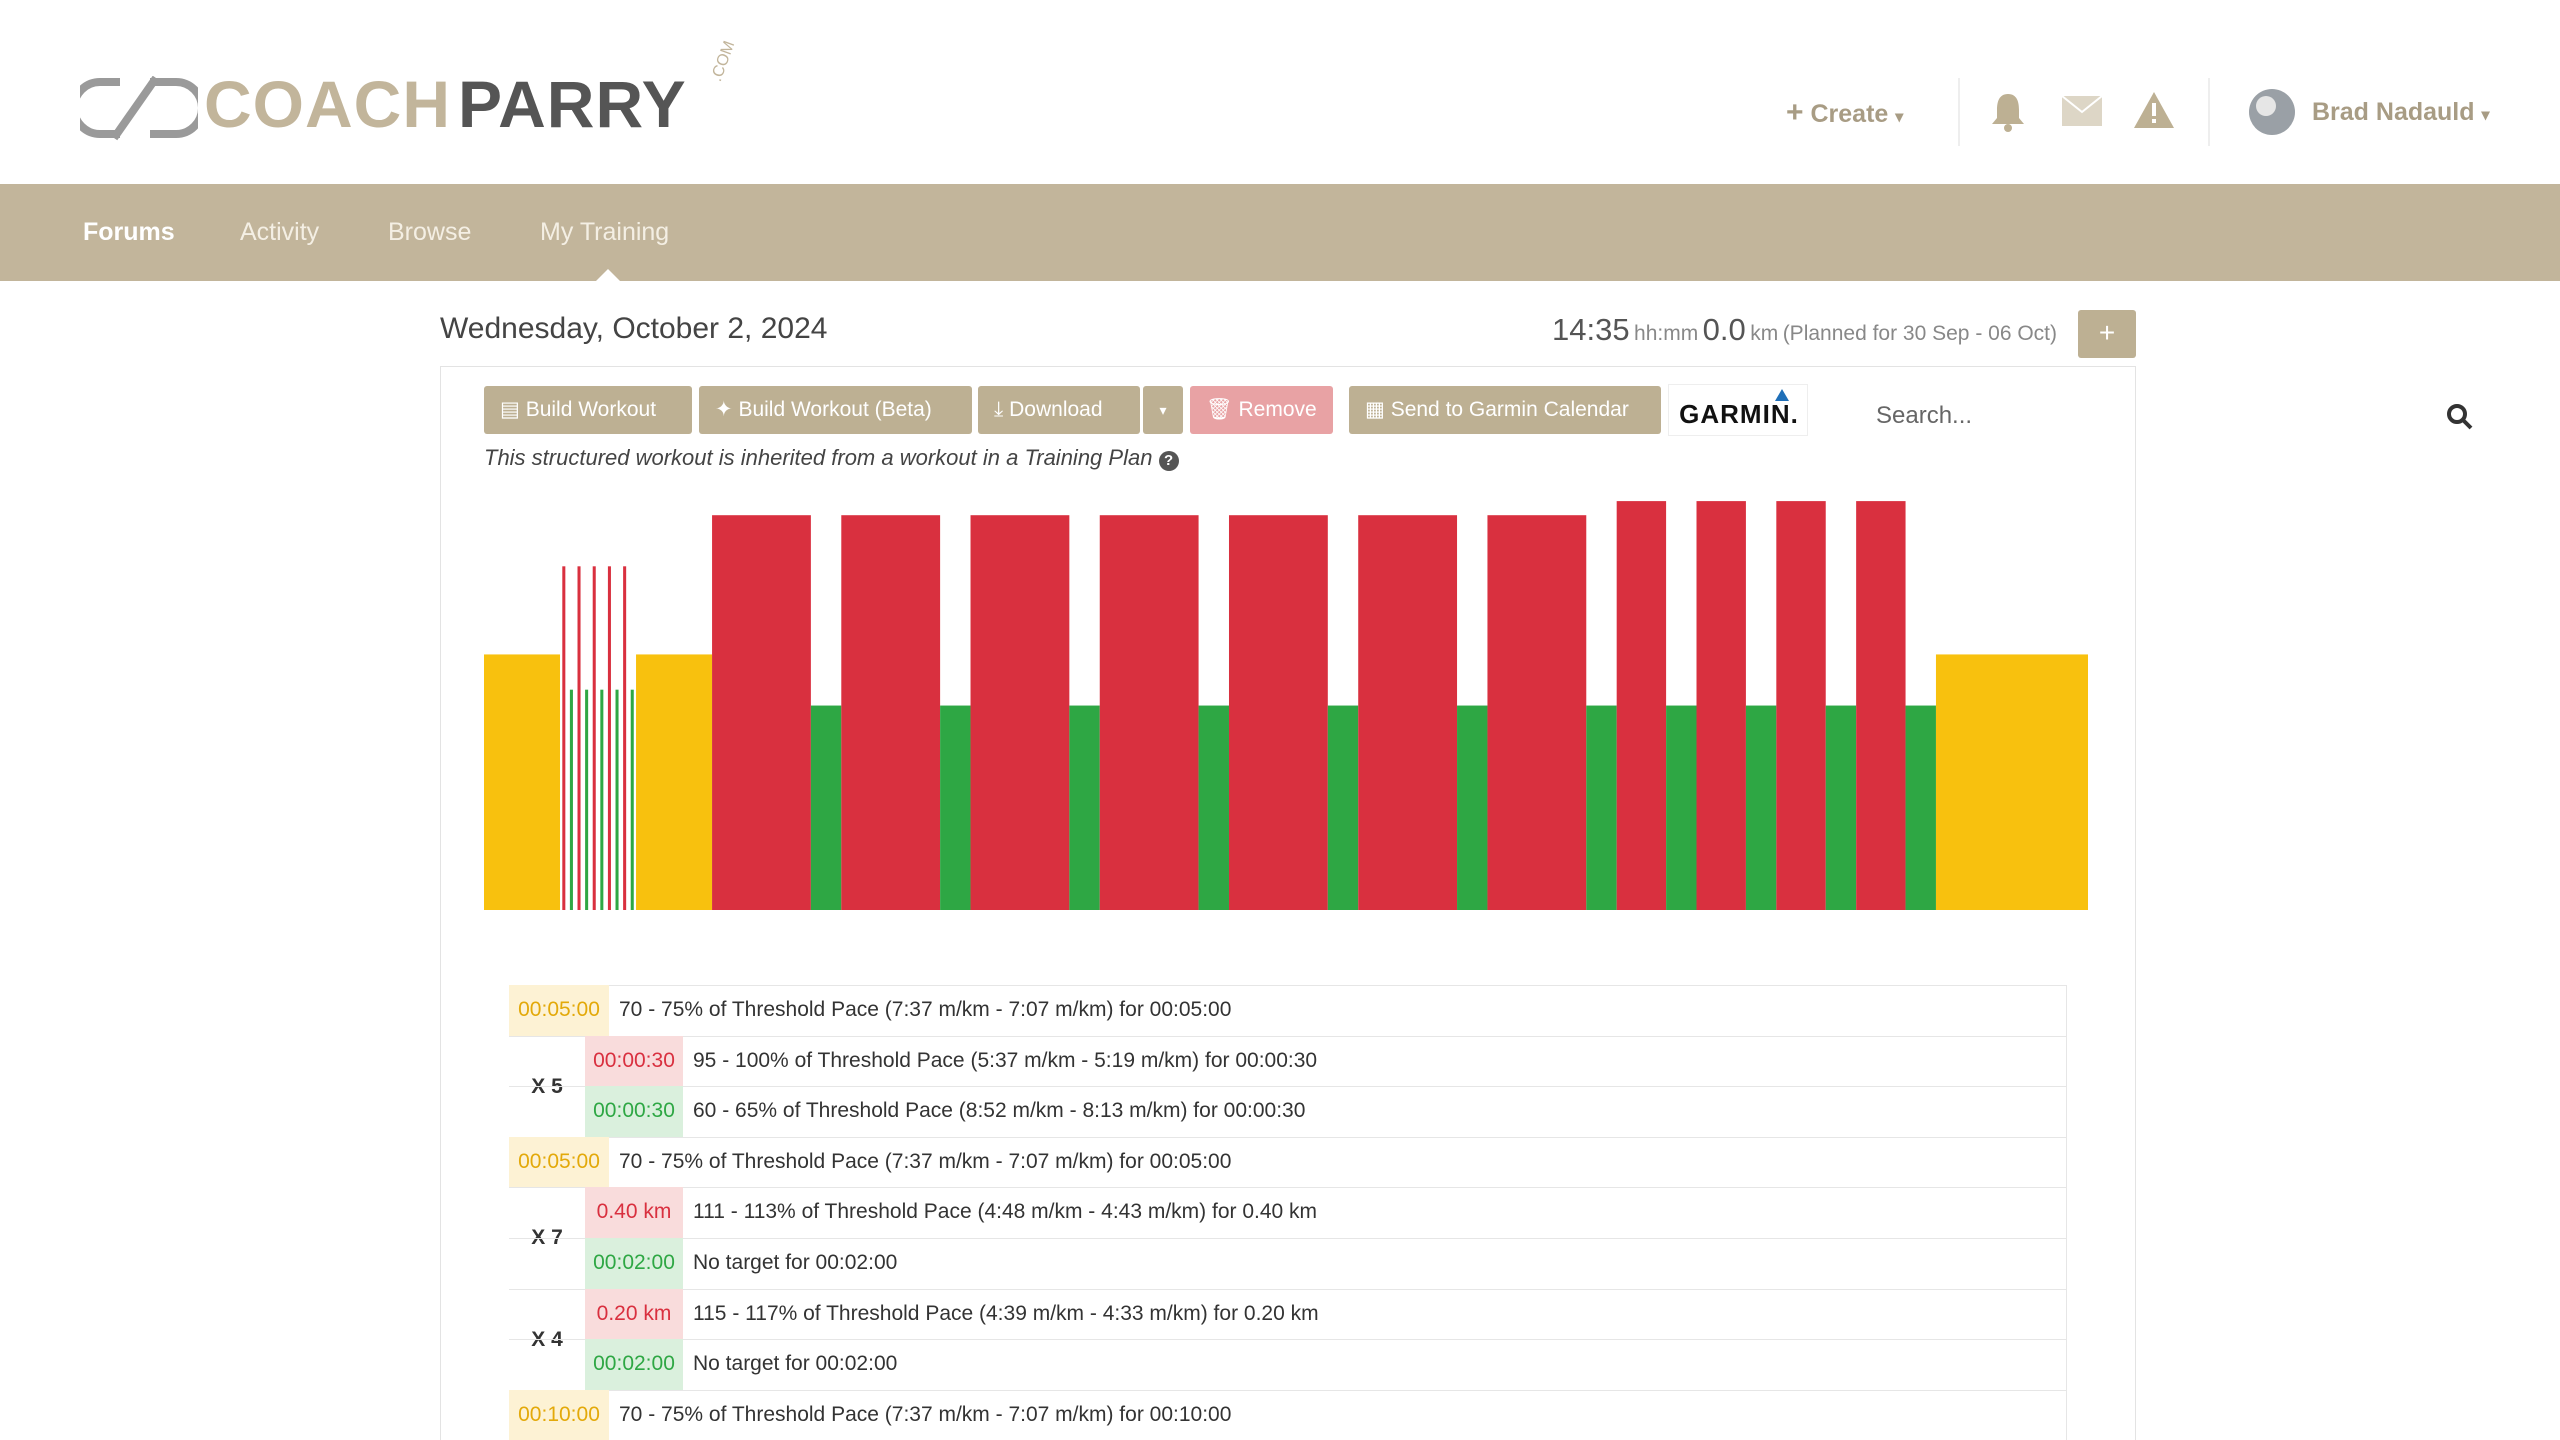 The height and width of the screenshot is (1440, 2560). I want to click on step-duration: 0.20 km, so click(634, 1314).